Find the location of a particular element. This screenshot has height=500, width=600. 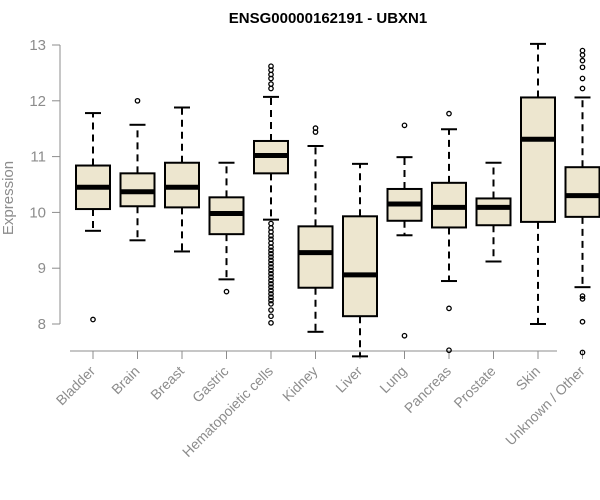

x-tick-label-liver: Liver is located at coordinates (348, 379).